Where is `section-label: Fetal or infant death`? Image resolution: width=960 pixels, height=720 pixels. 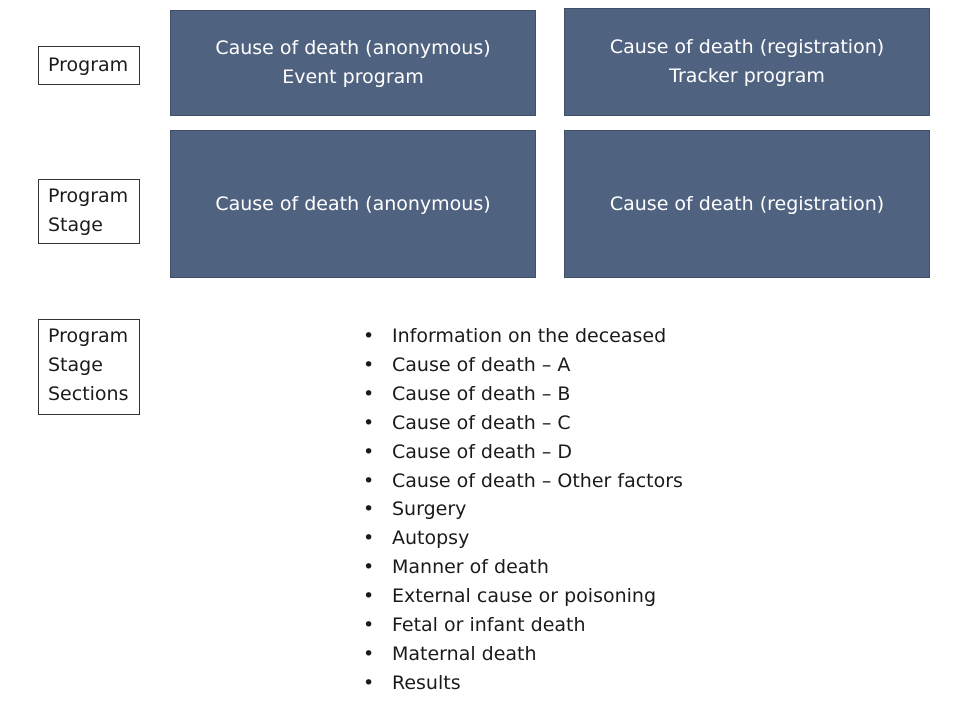 section-label: Fetal or infant death is located at coordinates (489, 625).